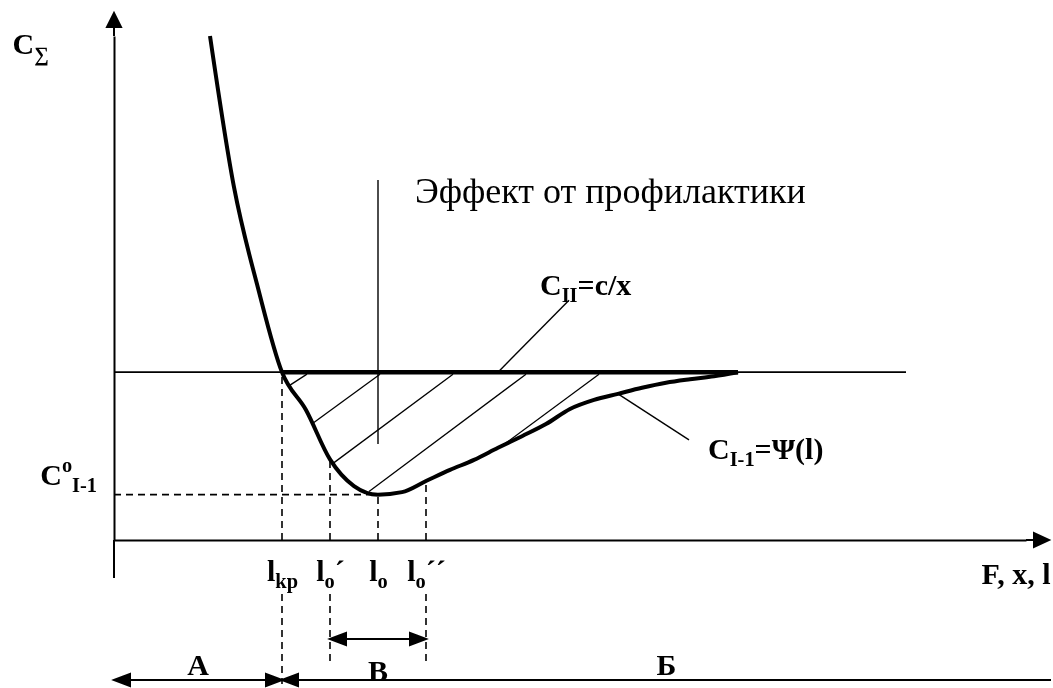  Describe the element at coordinates (1016, 573) in the screenshot. I see `x-axis-title: F, x, l` at that location.